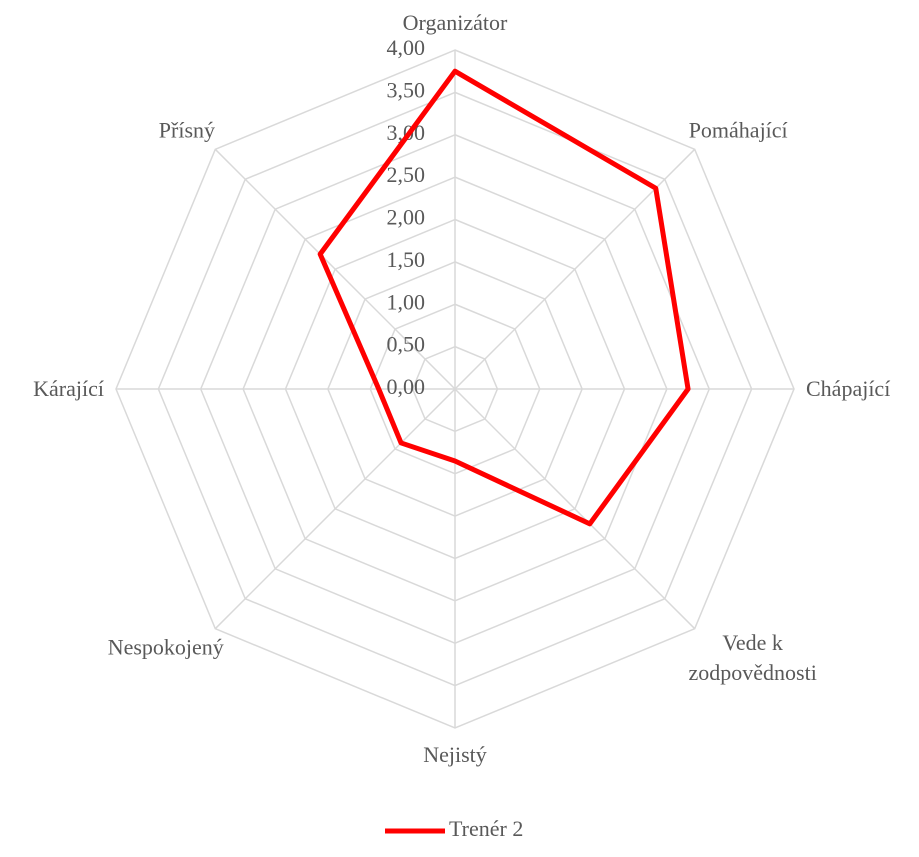 This screenshot has width=919, height=857. I want to click on tick-label: 1,00, so click(406, 301).